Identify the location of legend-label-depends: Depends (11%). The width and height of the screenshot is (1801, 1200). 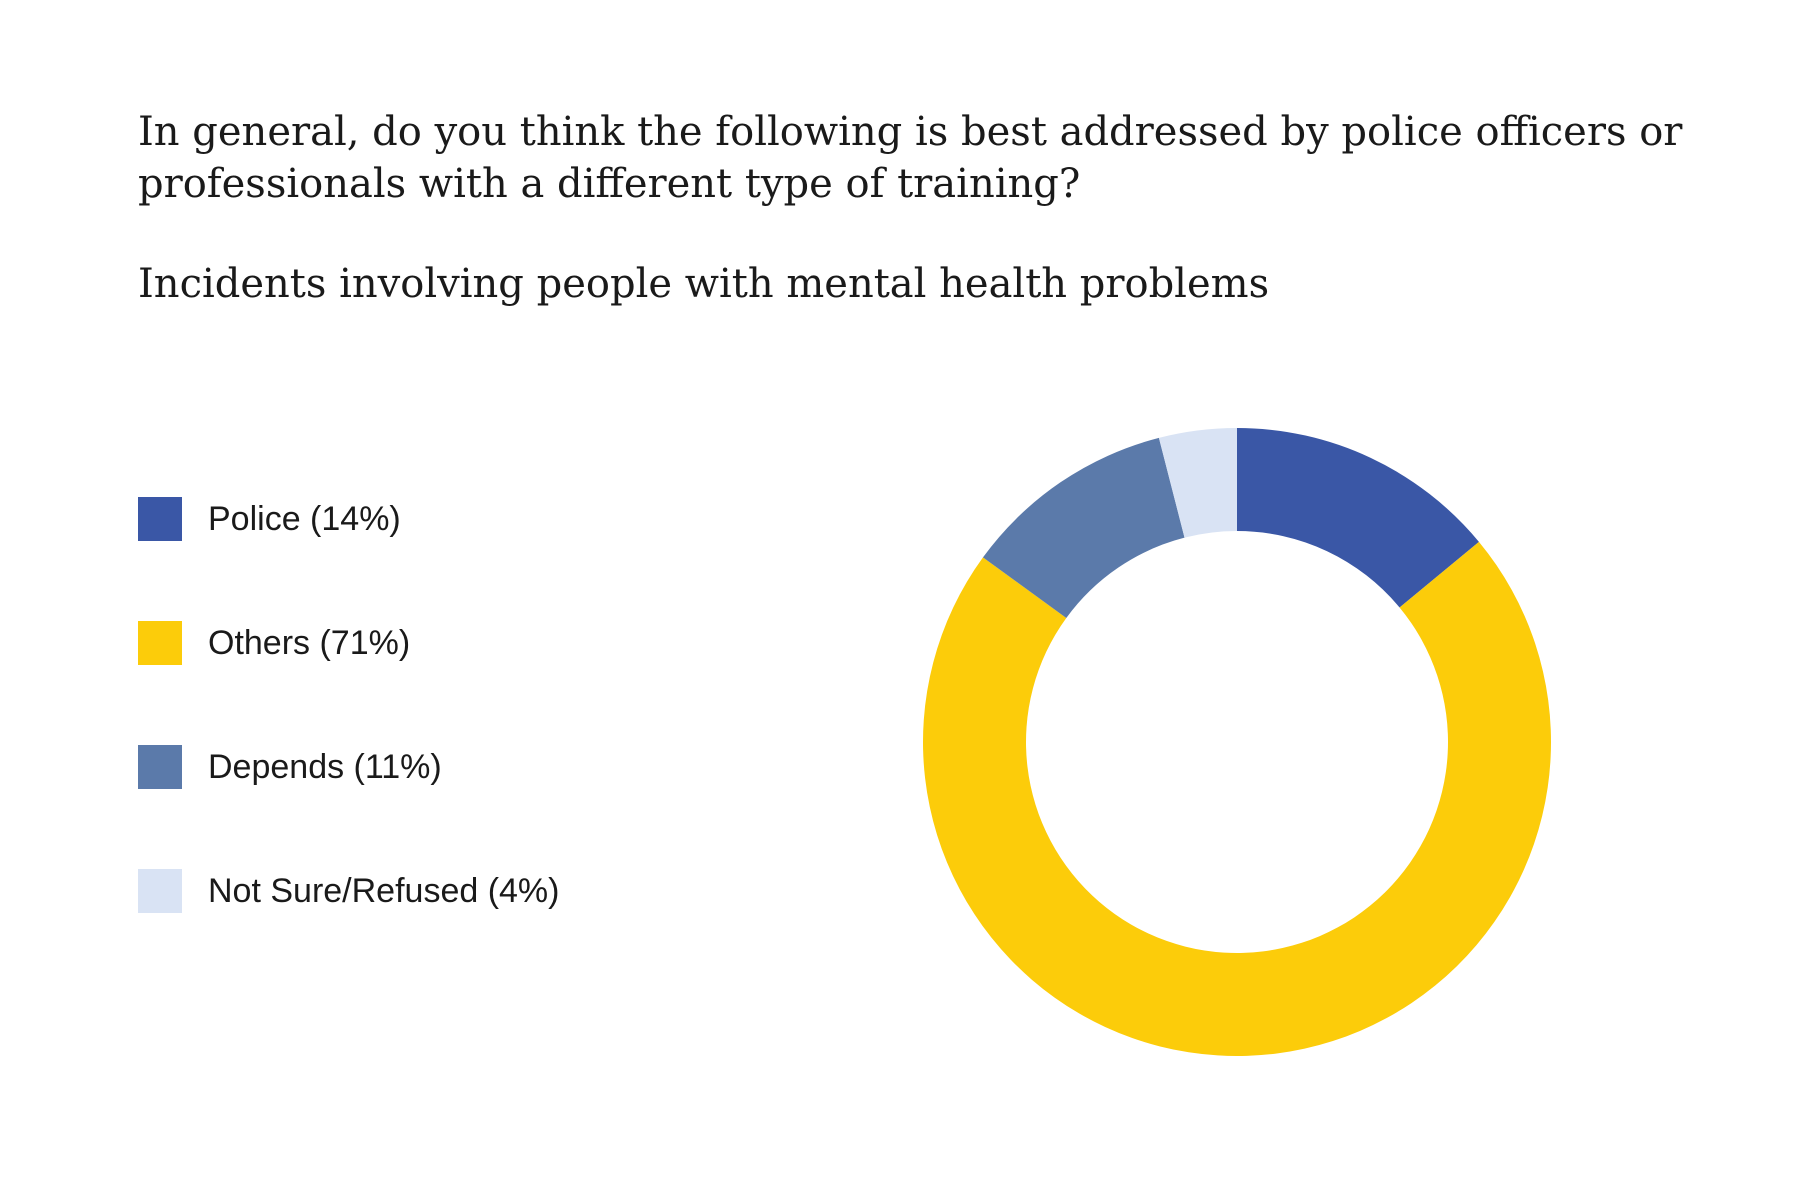
(325, 766).